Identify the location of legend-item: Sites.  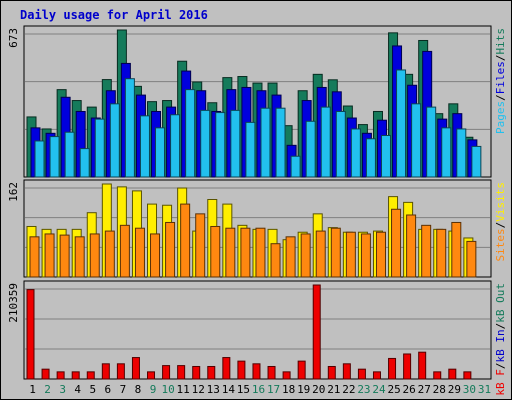
(500, 244).